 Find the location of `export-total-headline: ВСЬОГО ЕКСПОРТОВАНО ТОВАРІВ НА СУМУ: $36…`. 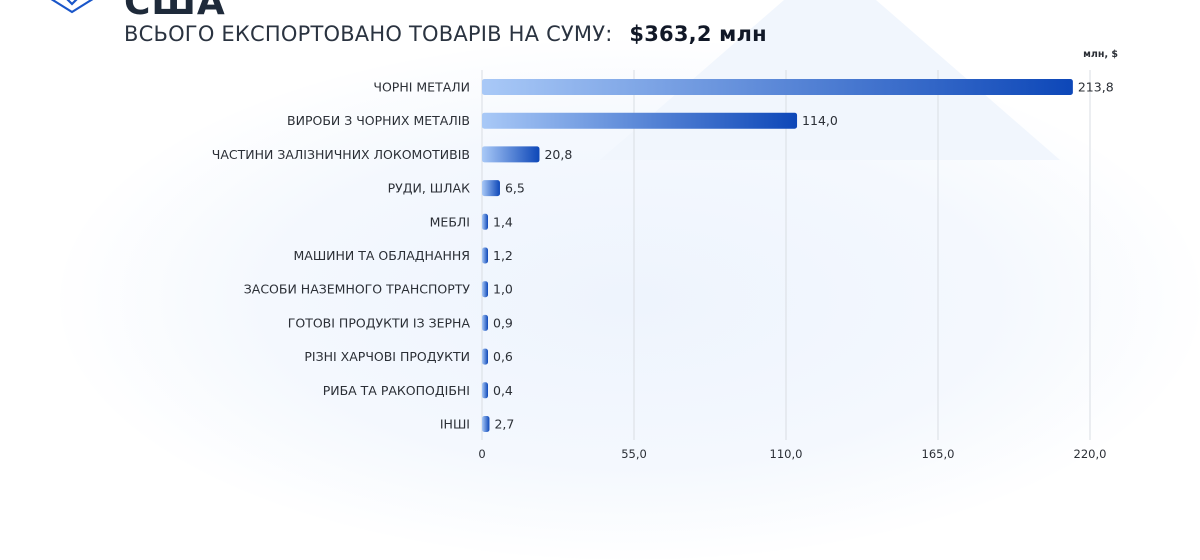

export-total-headline: ВСЬОГО ЕКСПОРТОВАНО ТОВАРІВ НА СУМУ: $36… is located at coordinates (445, 34).